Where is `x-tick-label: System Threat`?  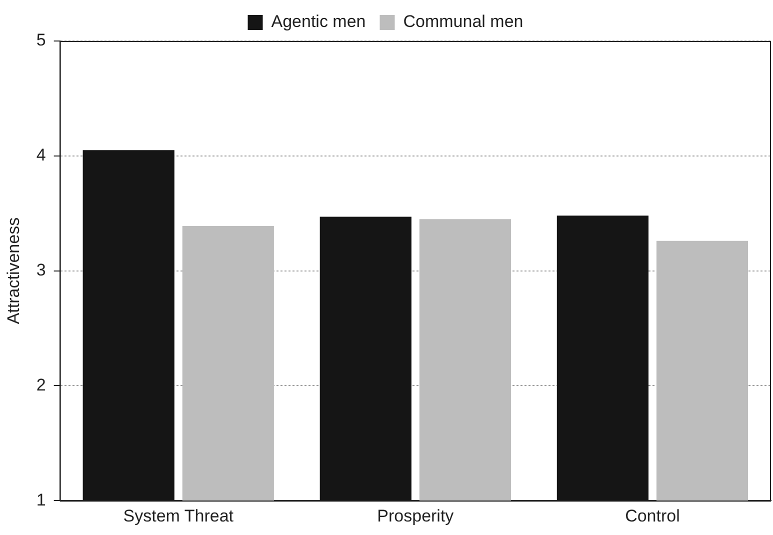
x-tick-label: System Threat is located at coordinates (178, 516).